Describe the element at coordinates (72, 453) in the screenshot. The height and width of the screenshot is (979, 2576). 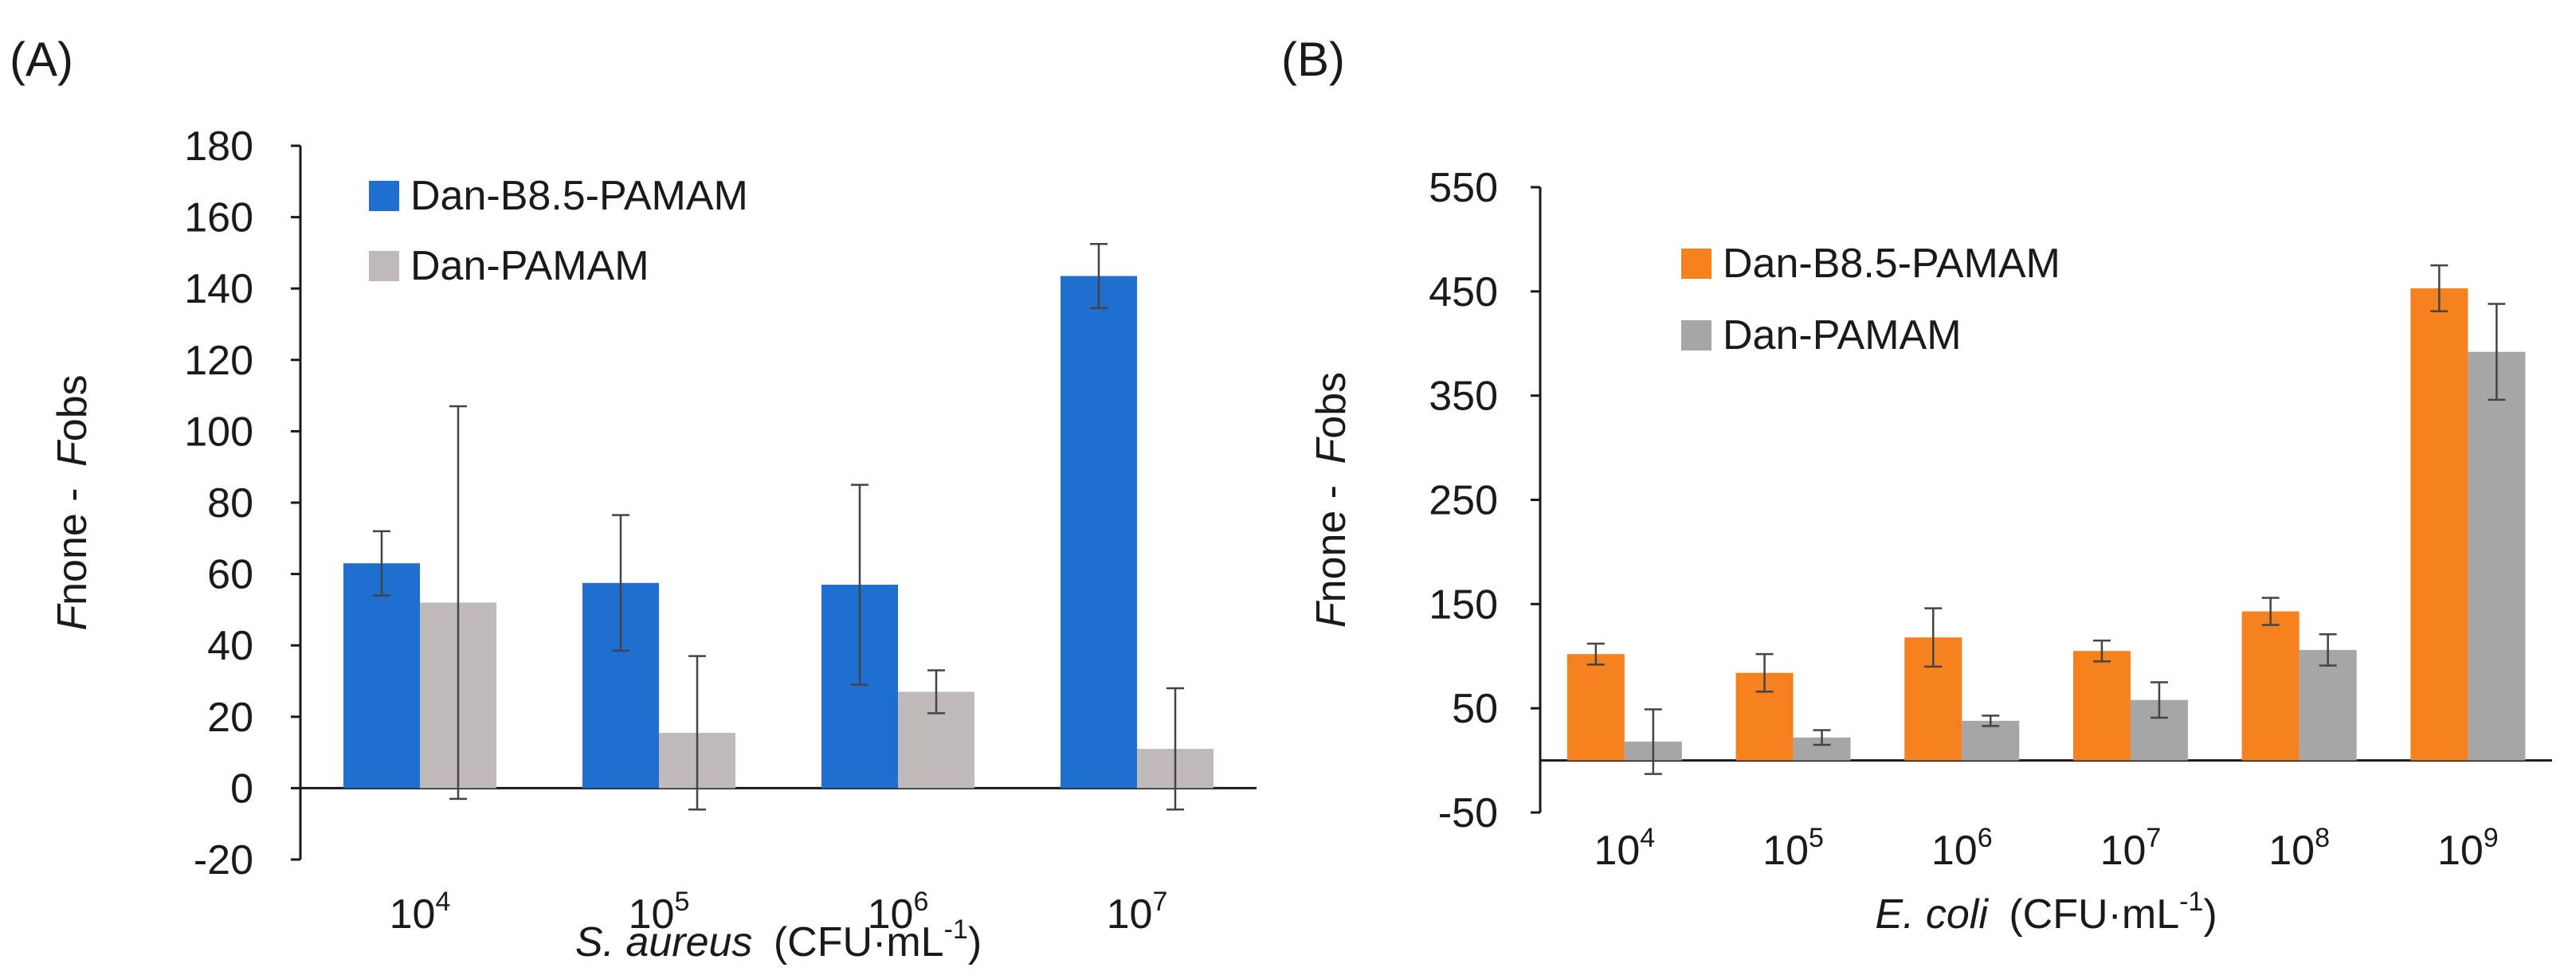
I see `y-label-f2: F` at that location.